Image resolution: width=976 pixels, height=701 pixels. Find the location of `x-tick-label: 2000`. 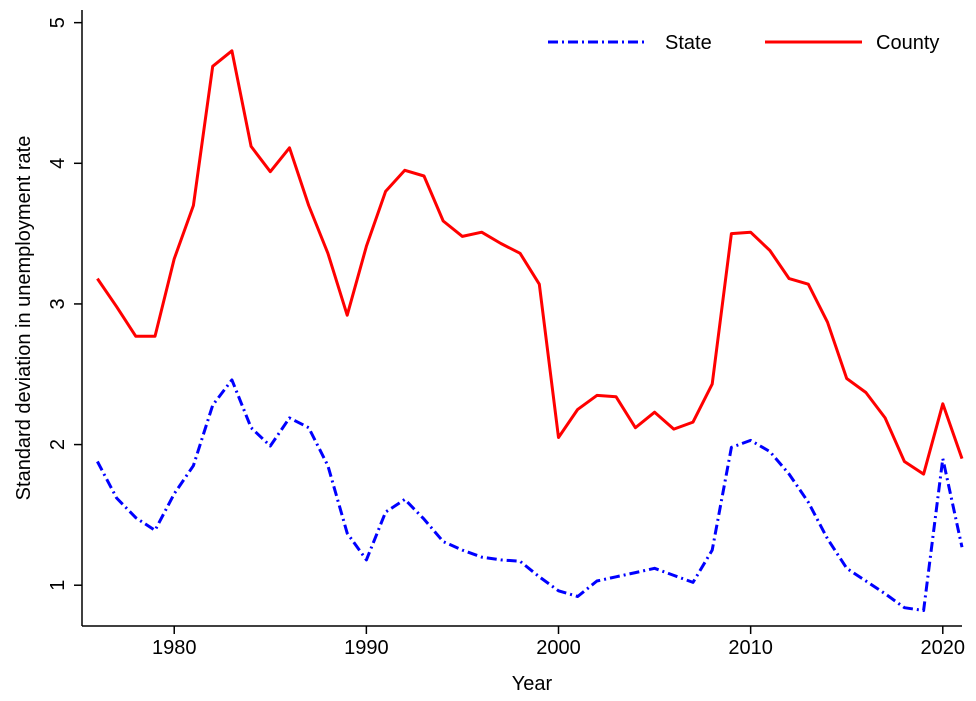

x-tick-label: 2000 is located at coordinates (558, 648).